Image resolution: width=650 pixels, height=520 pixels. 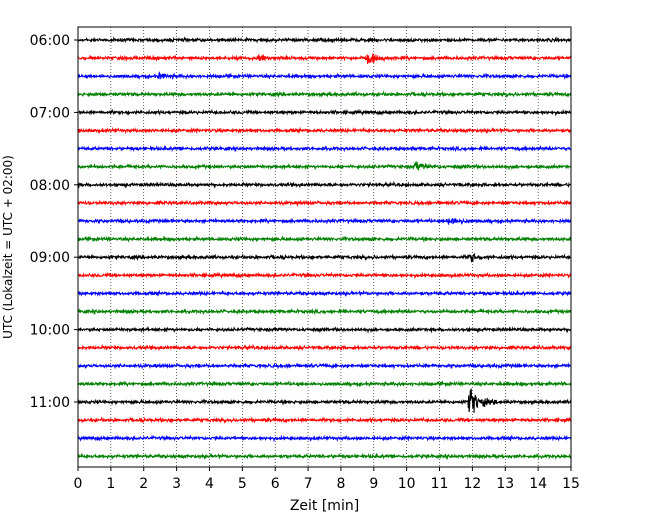 What do you see at coordinates (143, 484) in the screenshot?
I see `x-tick-label: 2` at bounding box center [143, 484].